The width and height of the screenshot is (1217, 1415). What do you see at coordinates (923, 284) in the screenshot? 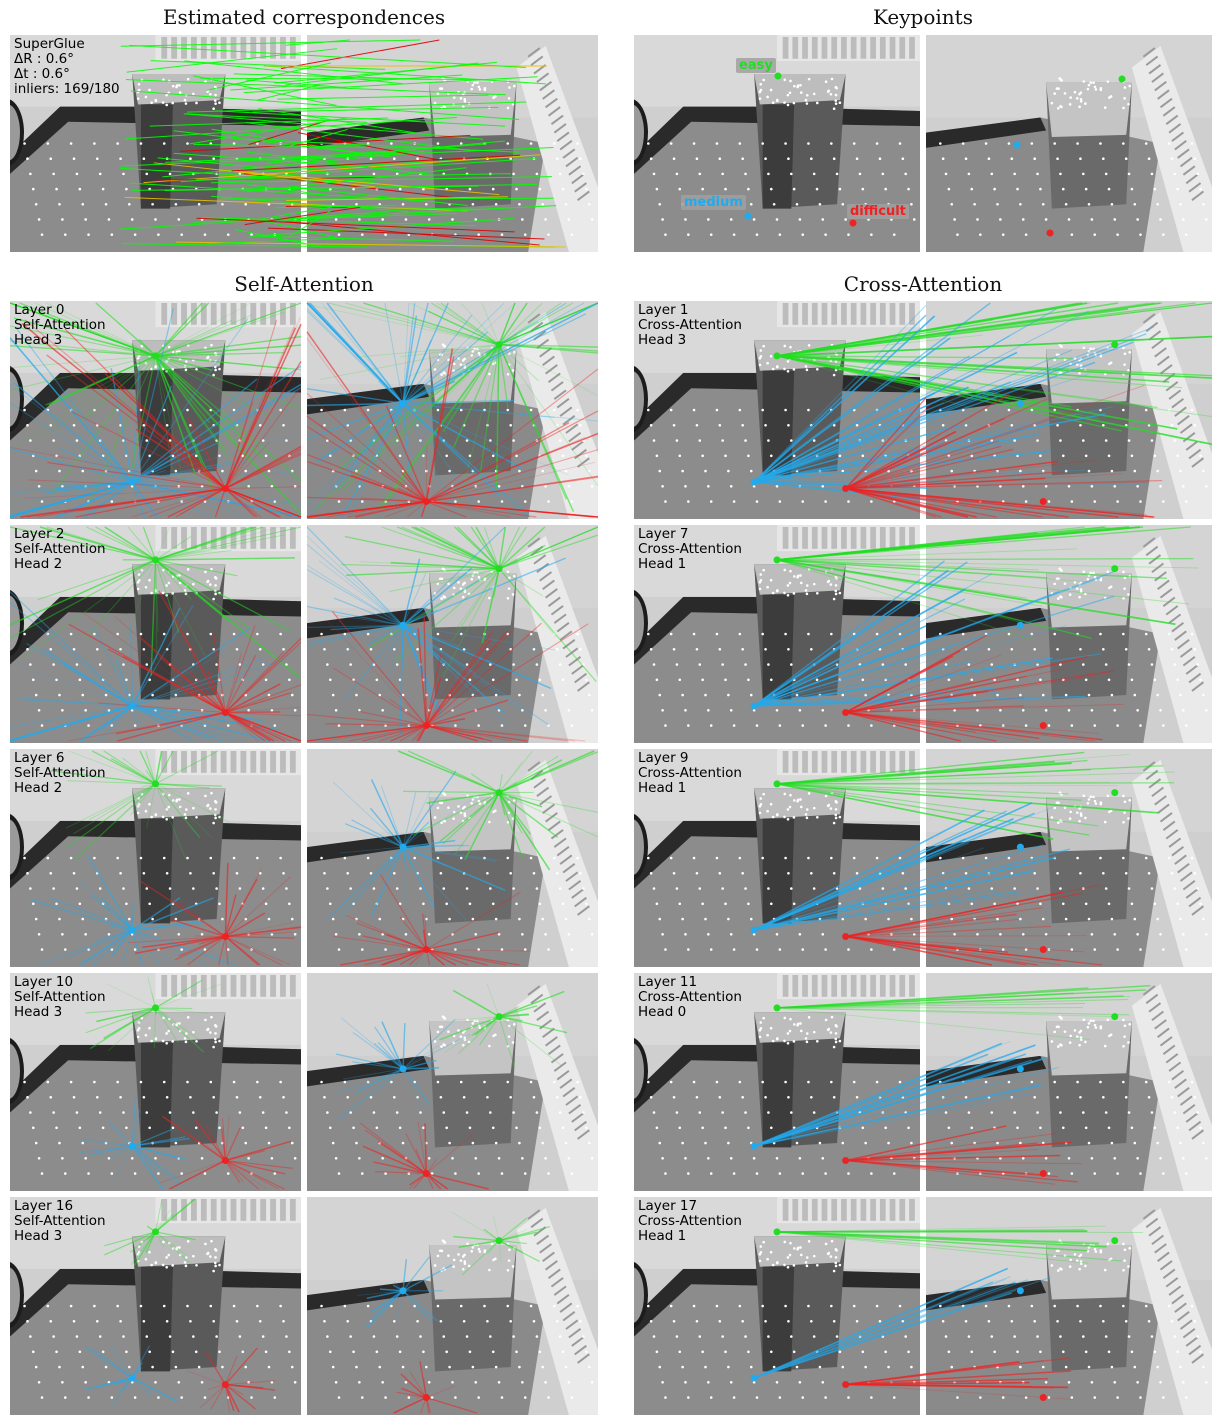
I see `title-cross-attention: Cross-Attention` at bounding box center [923, 284].